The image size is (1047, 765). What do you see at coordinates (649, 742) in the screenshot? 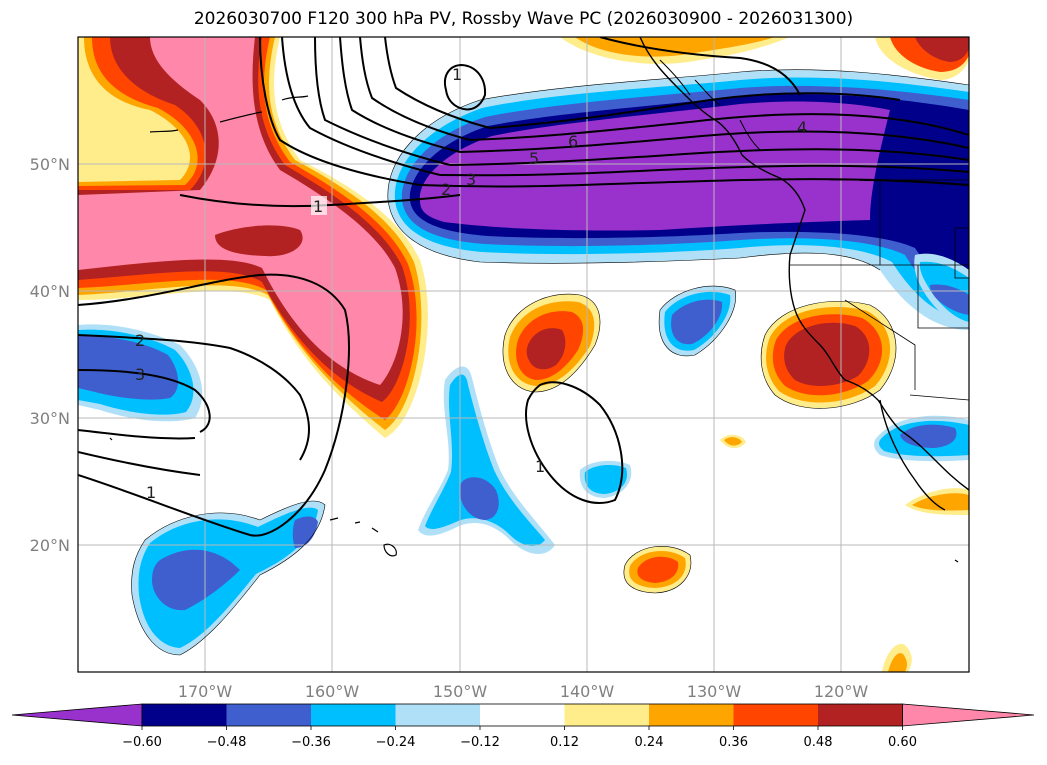
I see `colorbar-label: 0.24` at bounding box center [649, 742].